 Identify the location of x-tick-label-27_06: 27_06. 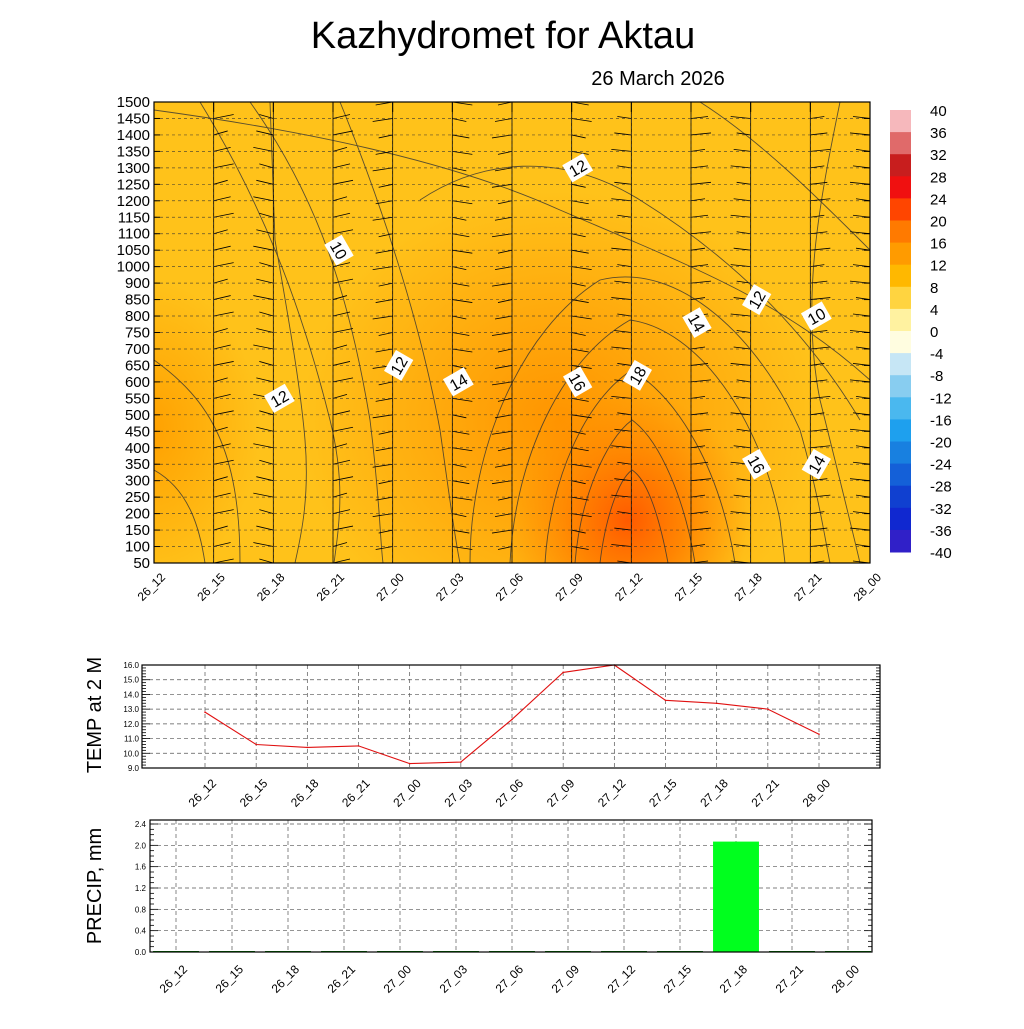
(510, 587).